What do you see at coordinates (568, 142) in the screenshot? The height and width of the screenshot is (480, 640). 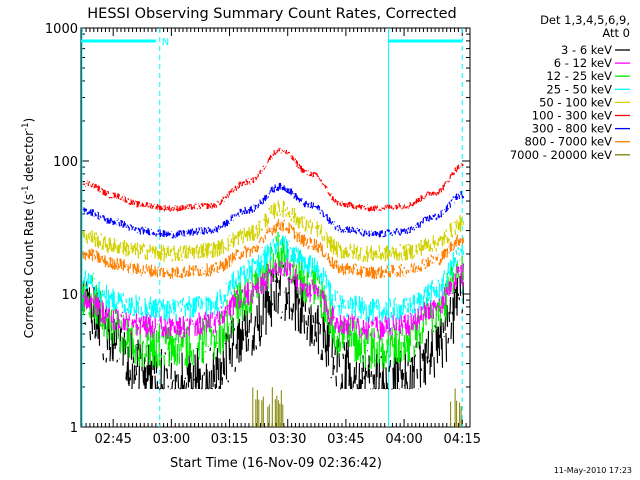 I see `legend-label: 800 - 7000 keV` at bounding box center [568, 142].